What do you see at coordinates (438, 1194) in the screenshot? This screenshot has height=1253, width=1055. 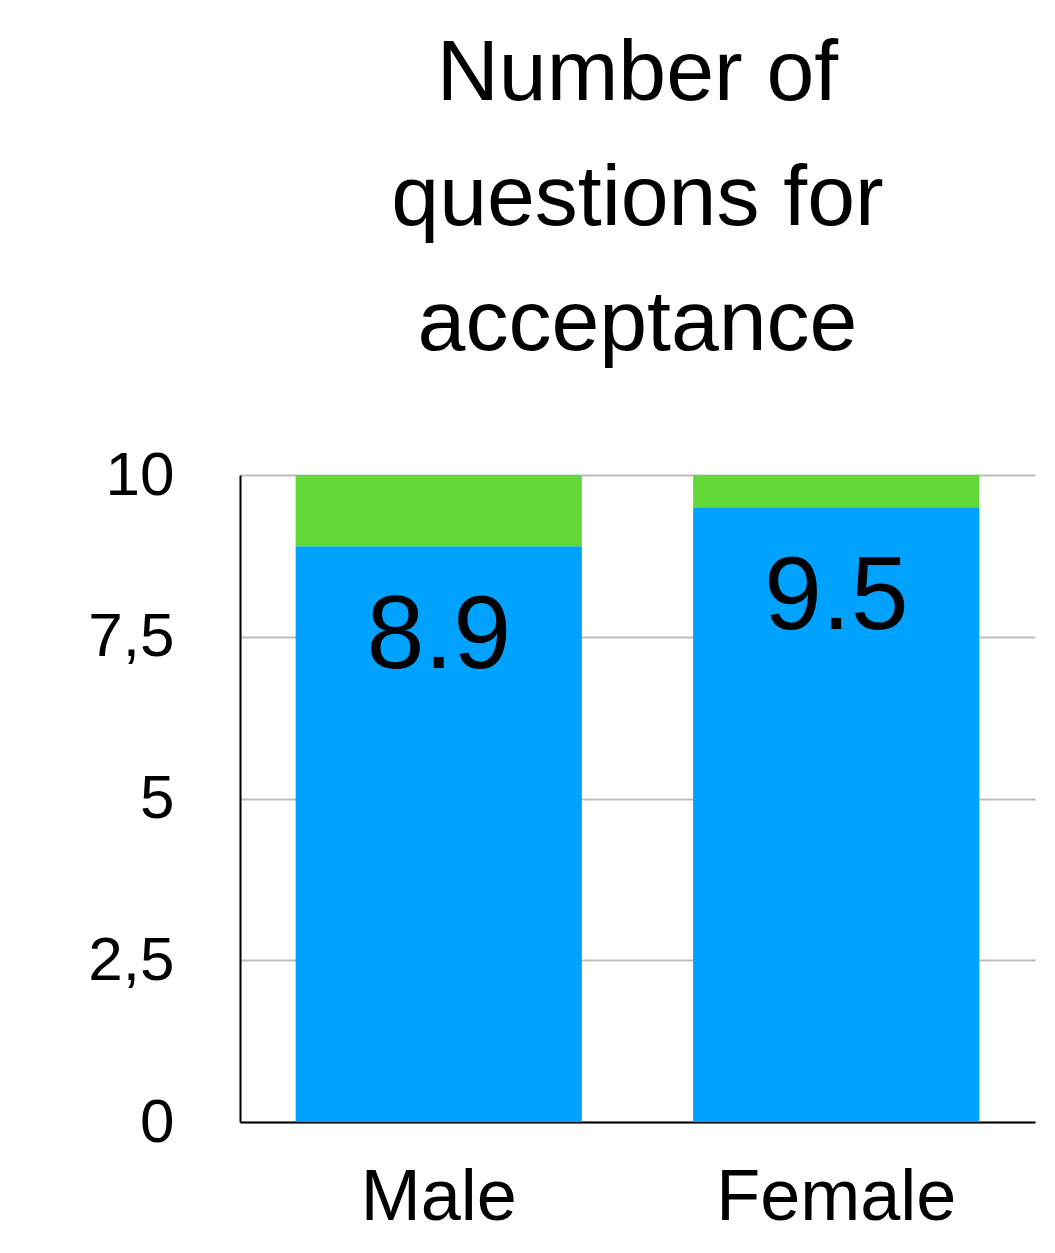 I see `x-tick-label: Male` at bounding box center [438, 1194].